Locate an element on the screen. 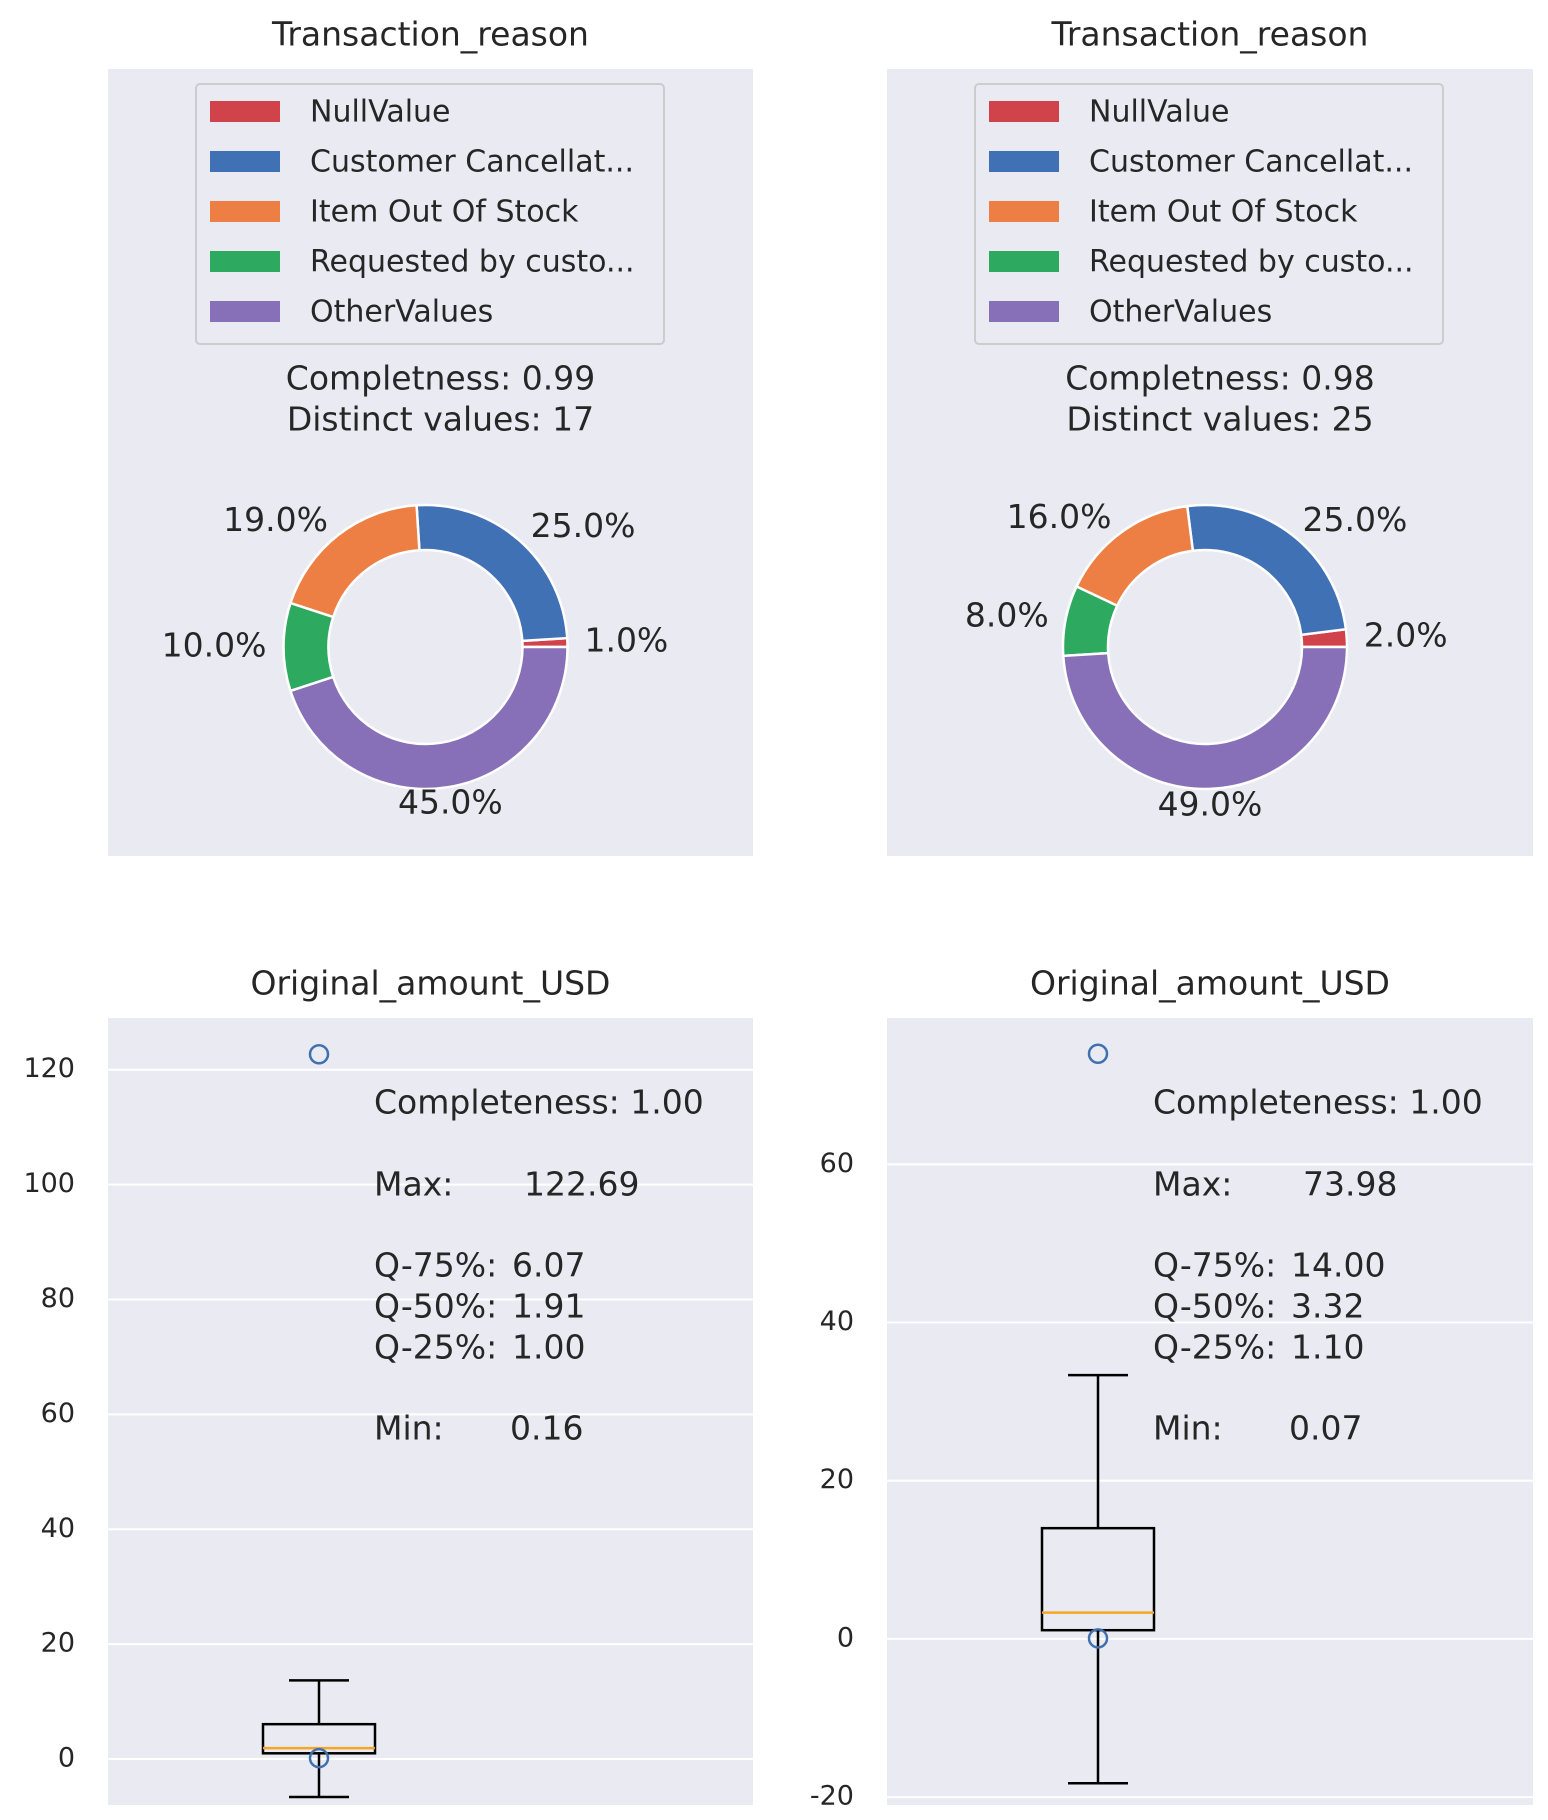  slice-label: 16.0% is located at coordinates (1059, 516).